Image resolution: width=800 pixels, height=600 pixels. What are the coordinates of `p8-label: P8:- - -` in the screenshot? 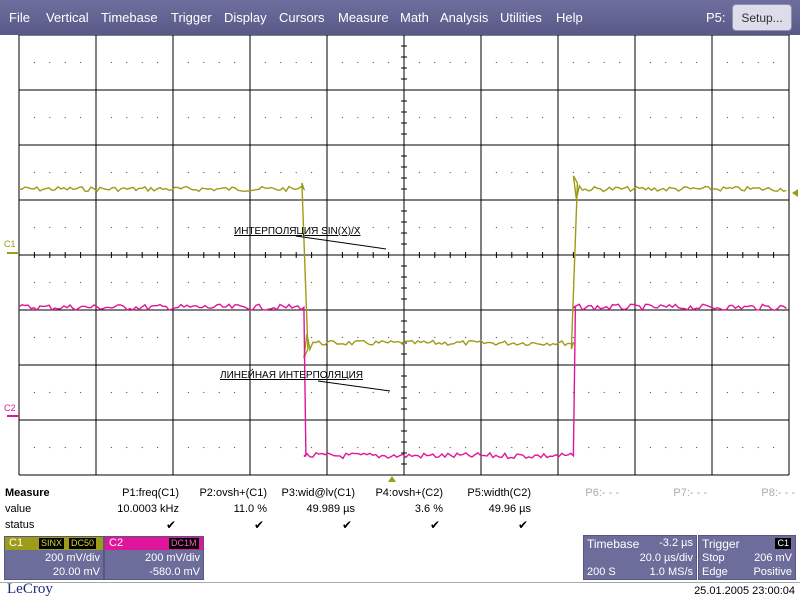 It's located at (778, 493).